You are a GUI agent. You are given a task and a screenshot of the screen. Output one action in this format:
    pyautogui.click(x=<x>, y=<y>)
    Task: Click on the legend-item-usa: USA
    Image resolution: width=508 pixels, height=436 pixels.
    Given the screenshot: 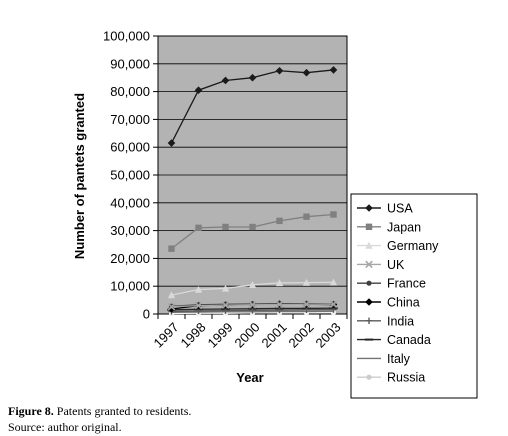 What is the action you would take?
    pyautogui.click(x=385, y=209)
    